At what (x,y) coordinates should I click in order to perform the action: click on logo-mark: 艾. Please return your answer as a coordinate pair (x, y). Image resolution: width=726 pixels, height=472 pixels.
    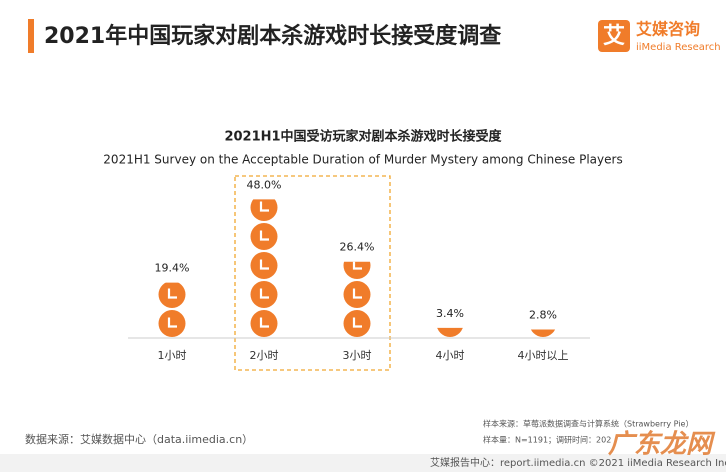
    Looking at the image, I should click on (614, 36).